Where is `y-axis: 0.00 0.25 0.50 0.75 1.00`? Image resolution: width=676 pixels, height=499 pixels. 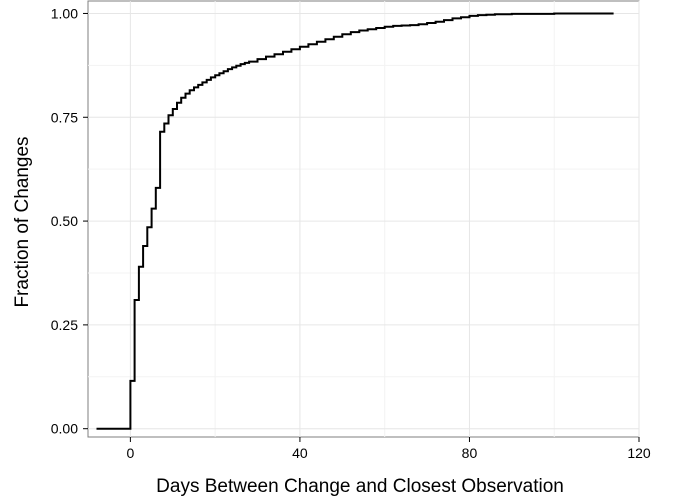 y-axis: 0.00 0.25 0.50 0.75 1.00 is located at coordinates (69, 221).